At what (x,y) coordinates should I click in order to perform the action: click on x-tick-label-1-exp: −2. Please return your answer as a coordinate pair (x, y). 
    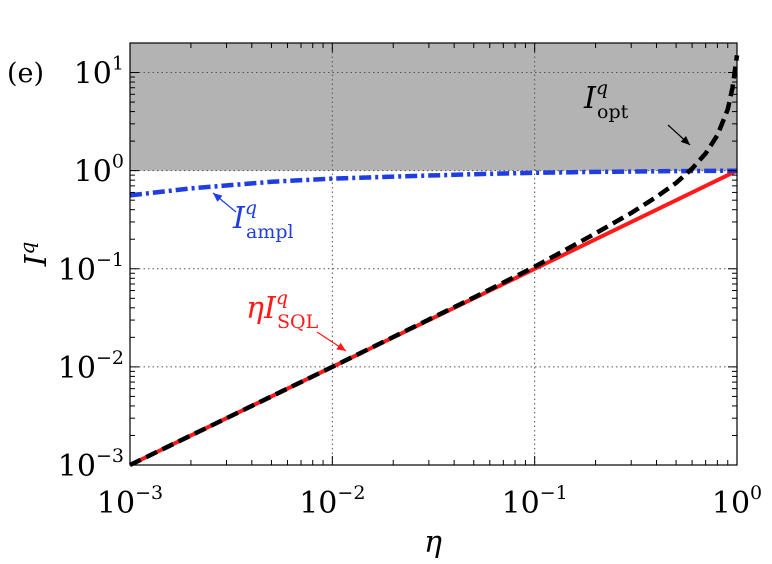
    Looking at the image, I should click on (351, 493).